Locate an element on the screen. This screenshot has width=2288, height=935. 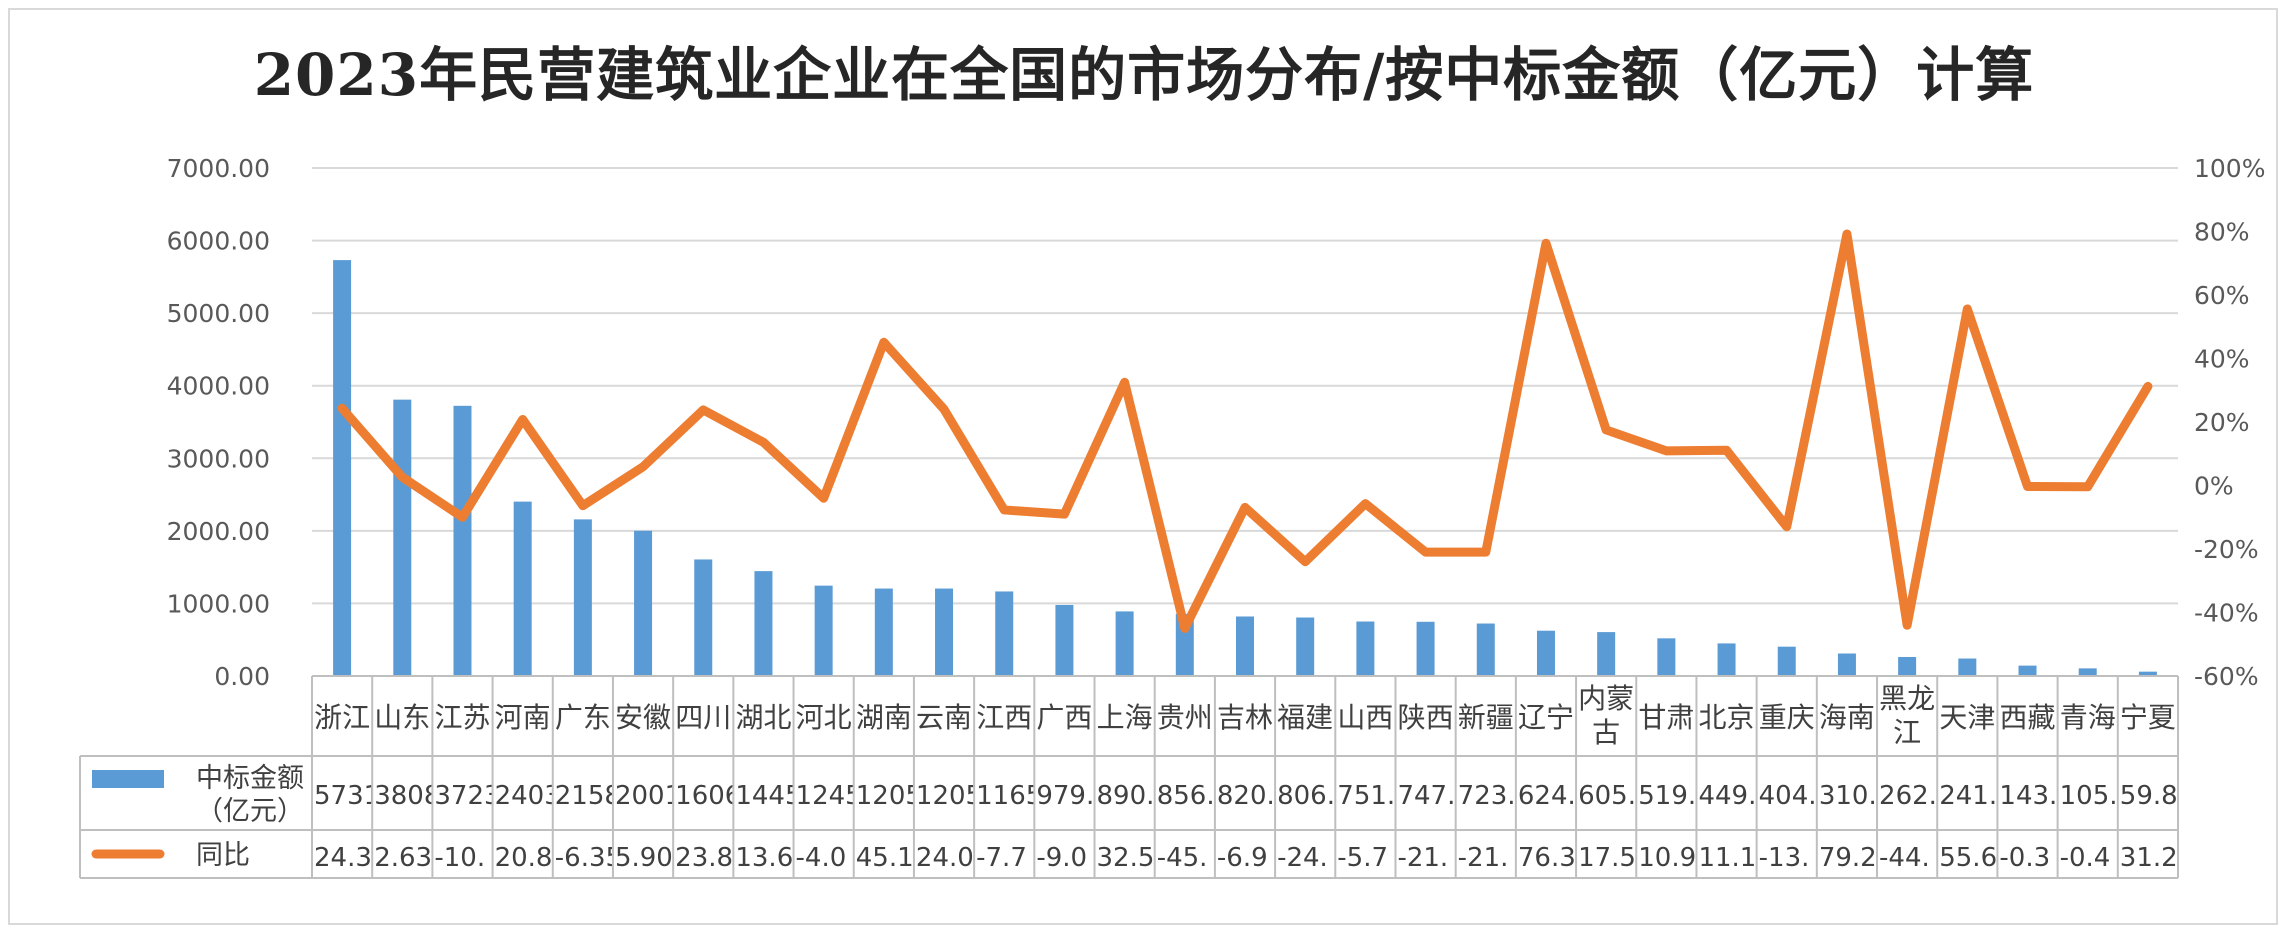
table-cell-yoy: 2.63 is located at coordinates (403, 858).